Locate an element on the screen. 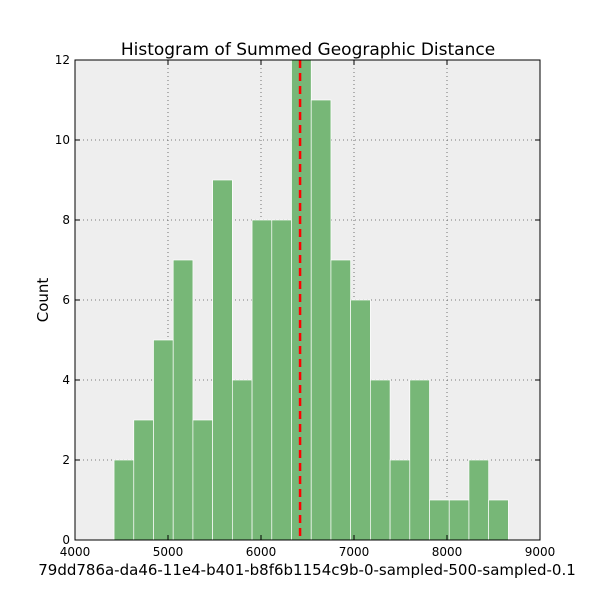 This screenshot has height=600, width=600. y-axis-label: Count is located at coordinates (43, 300).